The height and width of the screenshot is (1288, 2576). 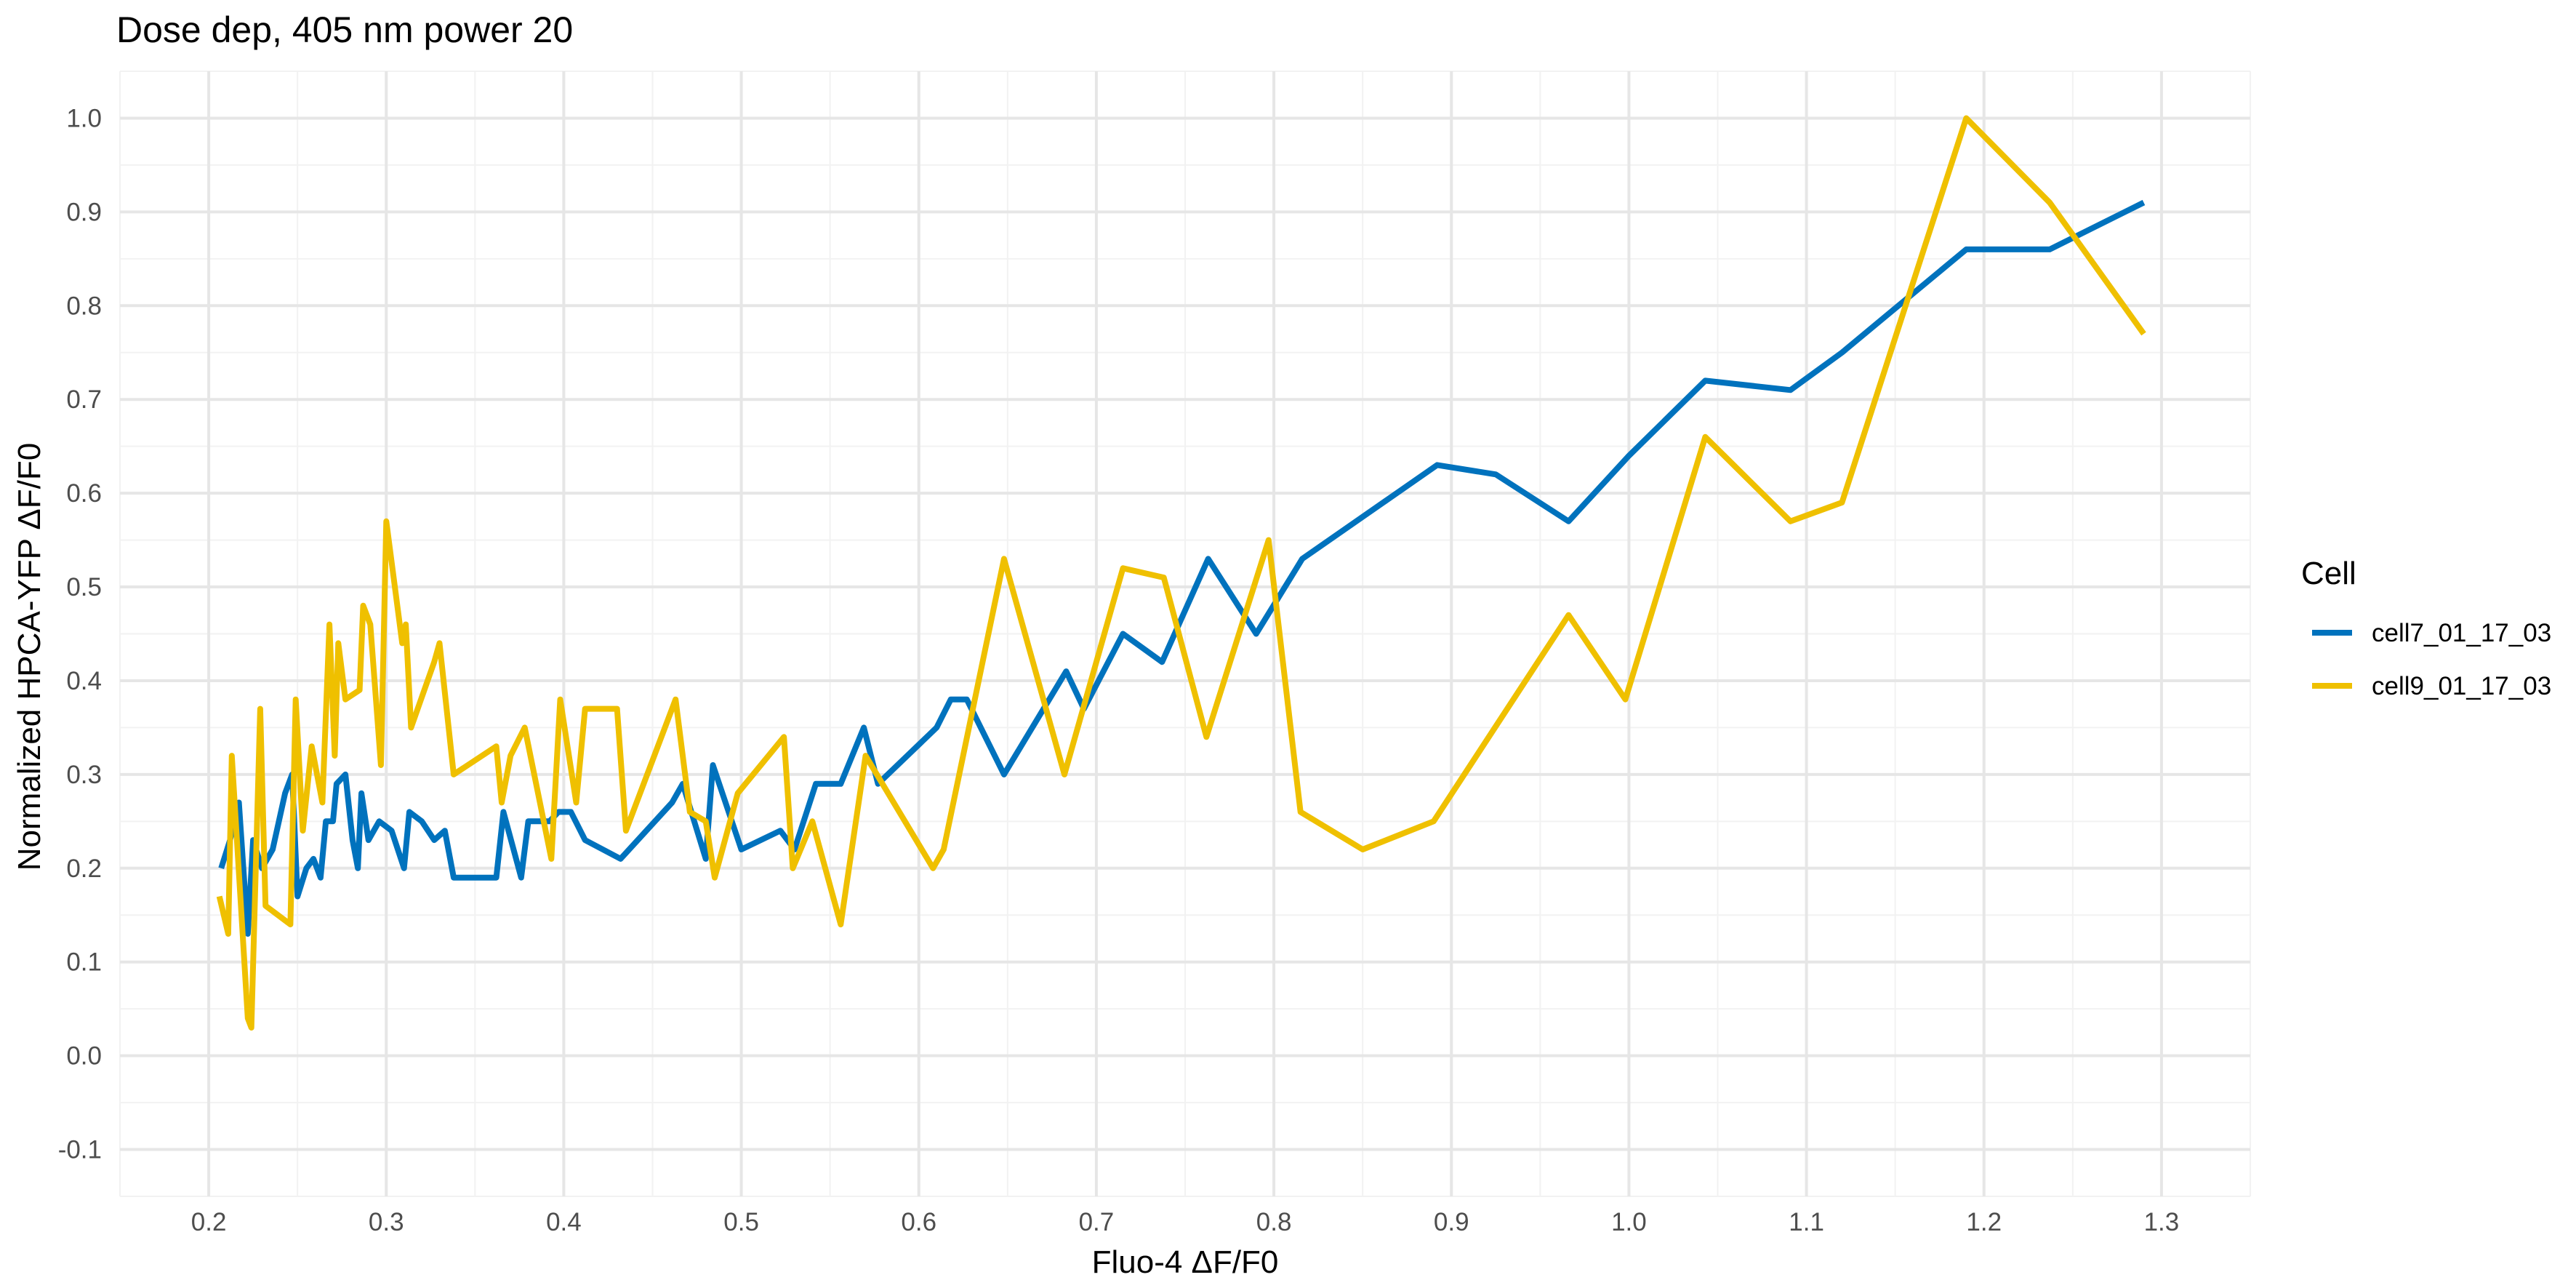 What do you see at coordinates (209, 1222) in the screenshot?
I see `x-tick-label: 0.2` at bounding box center [209, 1222].